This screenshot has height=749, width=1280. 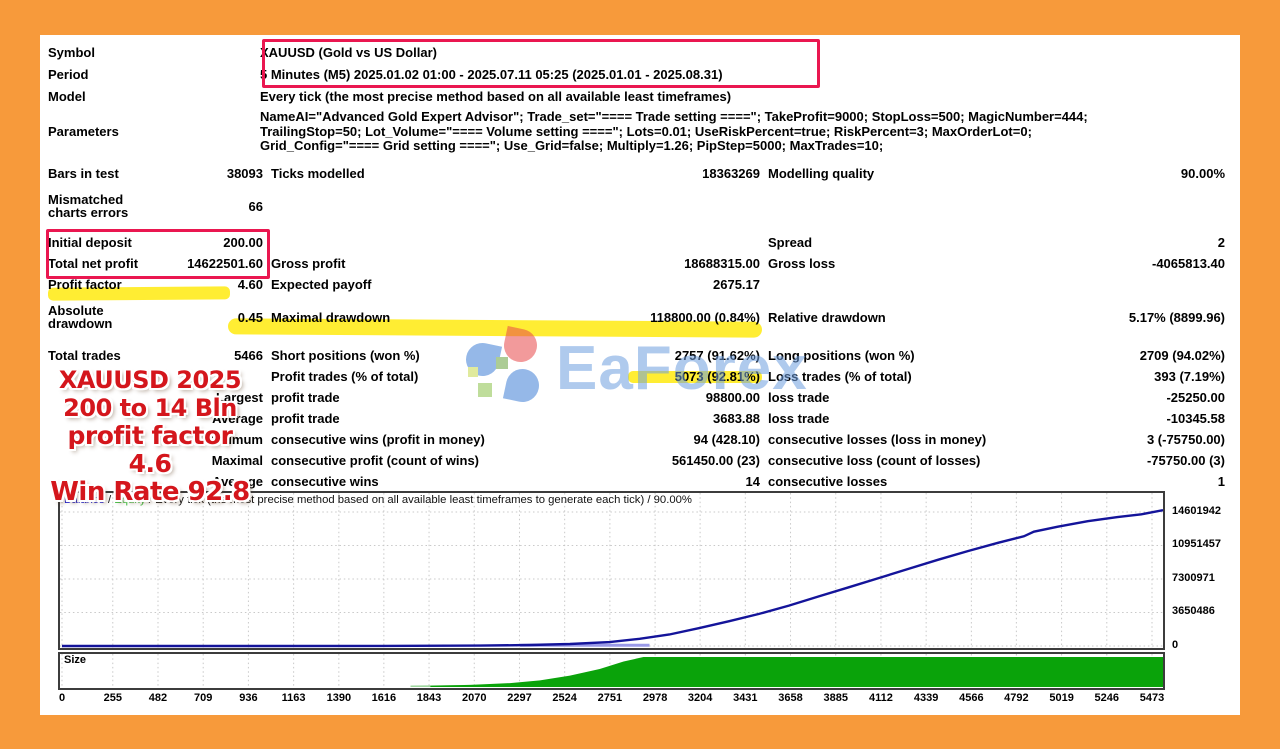 I want to click on x-axis-tick: 936, so click(x=248, y=698).